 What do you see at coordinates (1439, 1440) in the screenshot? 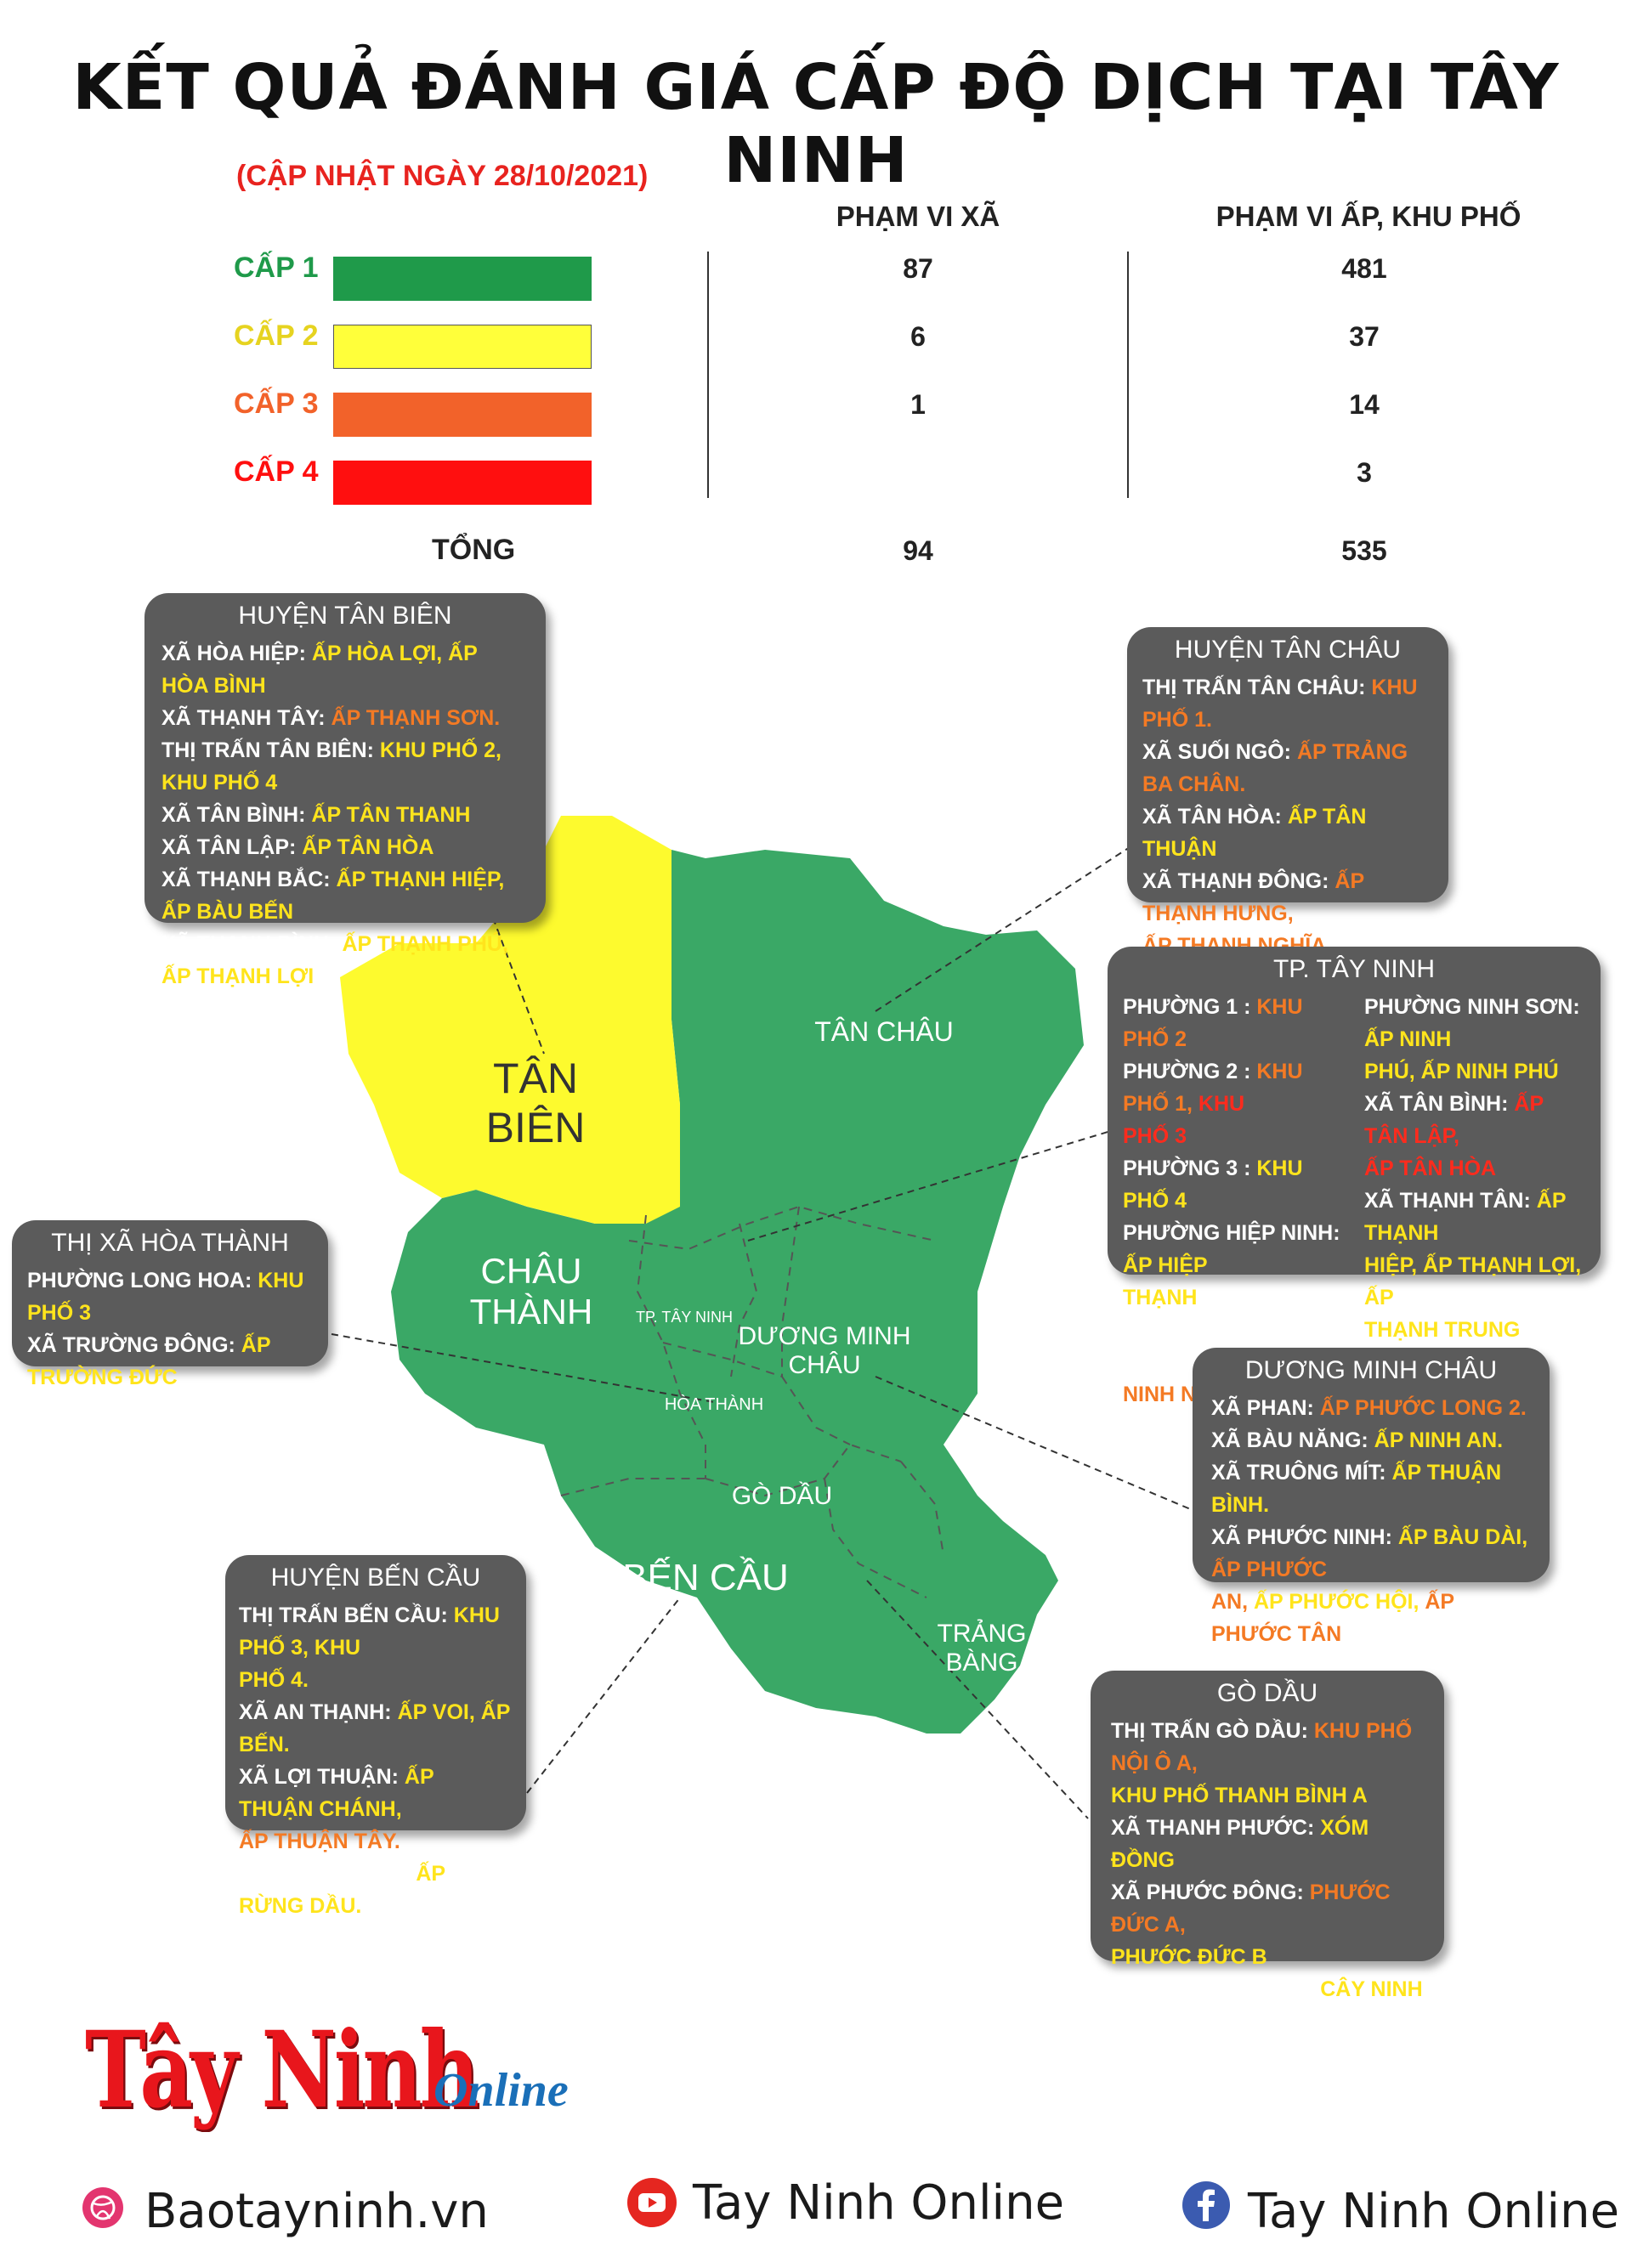
I see `hamlet-name: ẤP NINH AN.` at bounding box center [1439, 1440].